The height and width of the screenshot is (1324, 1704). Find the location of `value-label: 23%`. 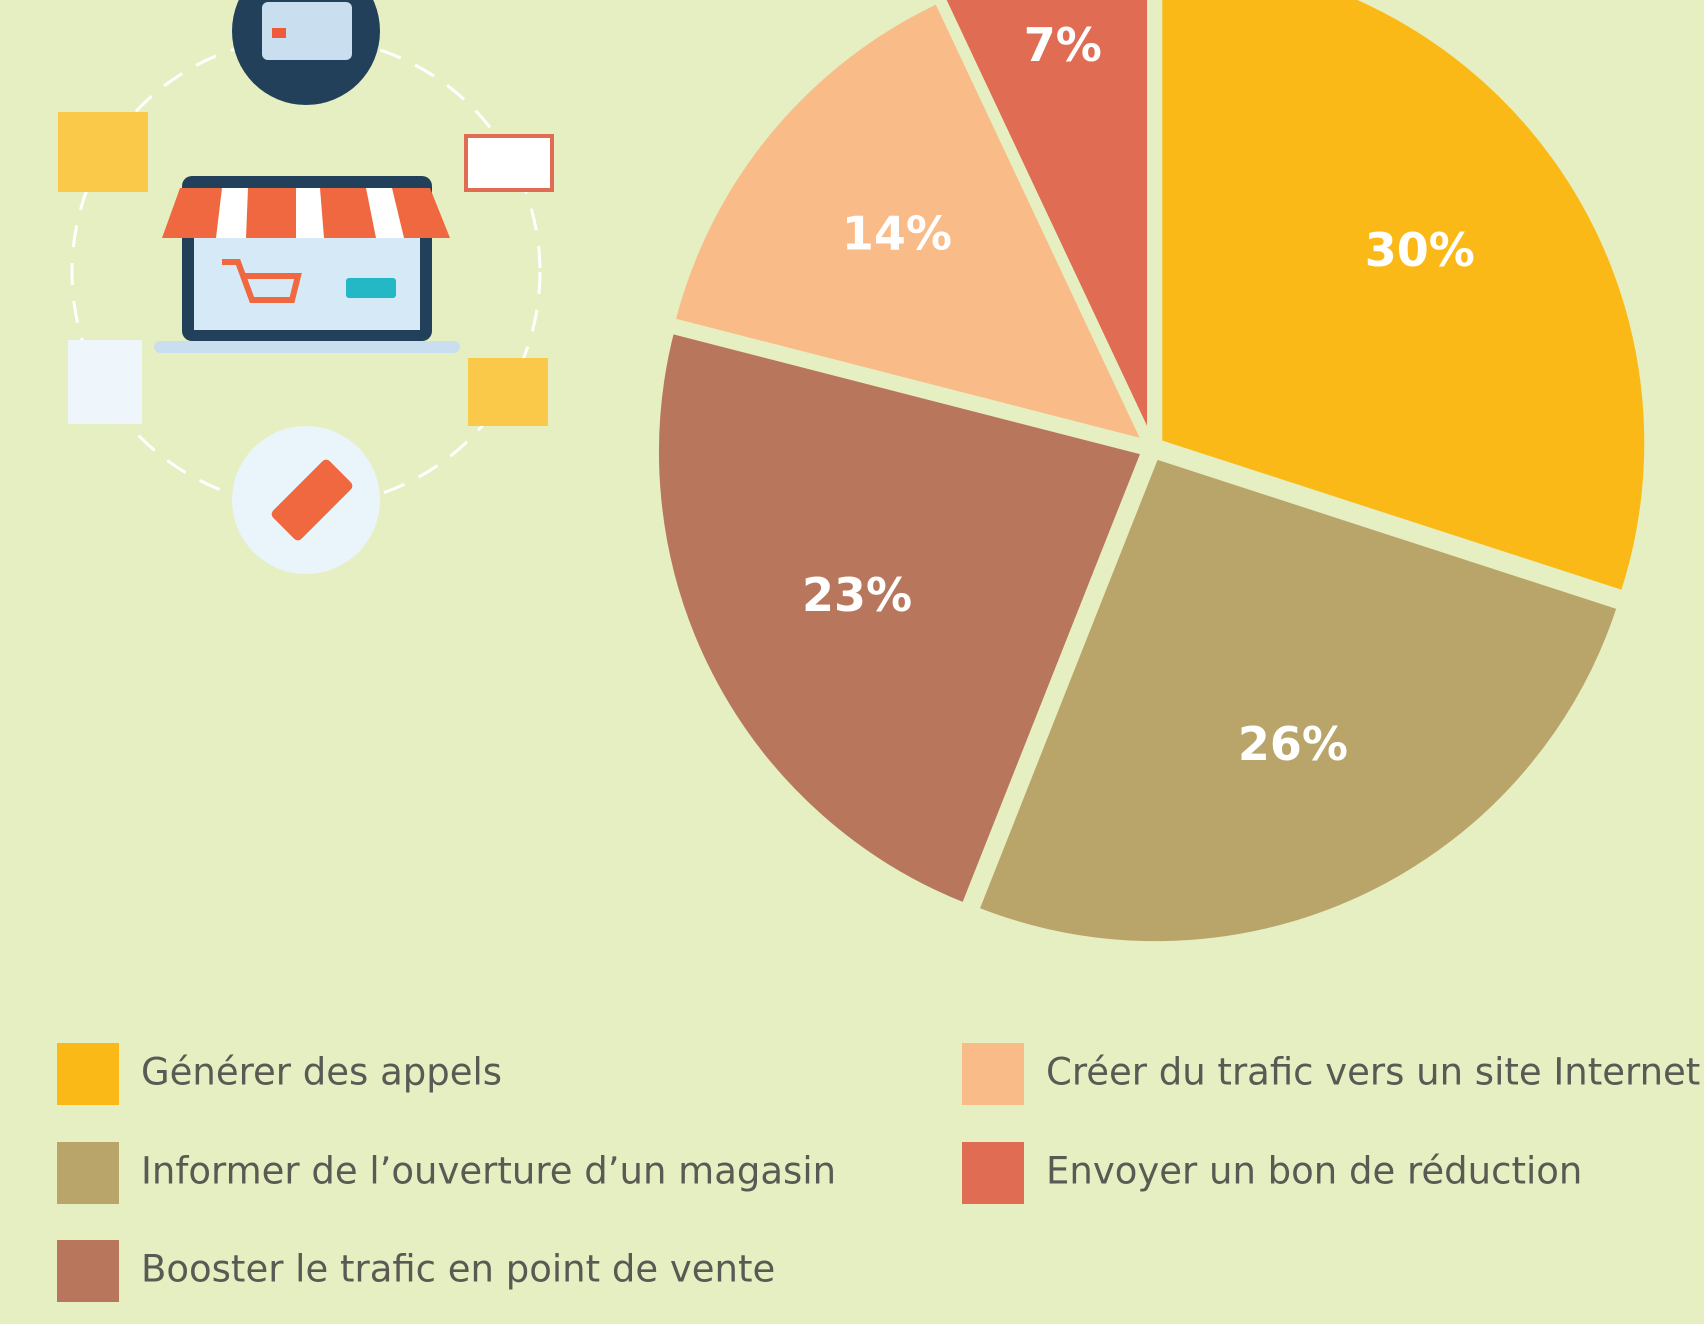

value-label: 23% is located at coordinates (857, 595).